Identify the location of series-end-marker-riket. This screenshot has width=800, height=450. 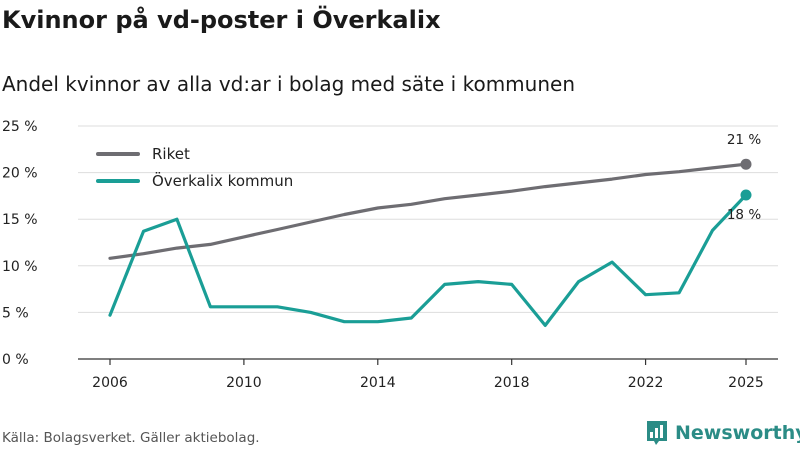
(746, 164).